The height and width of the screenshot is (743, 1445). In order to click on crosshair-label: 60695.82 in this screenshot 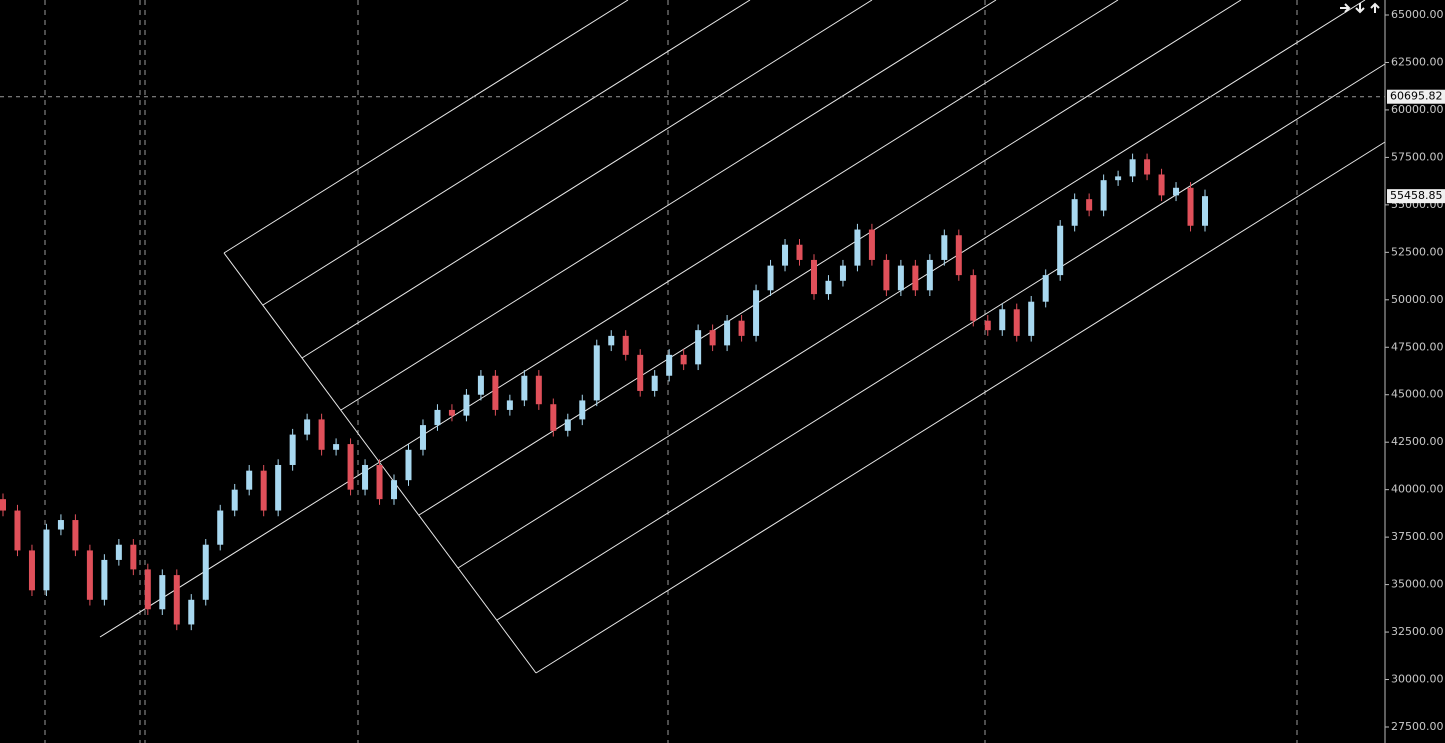, I will do `click(1416, 96)`.